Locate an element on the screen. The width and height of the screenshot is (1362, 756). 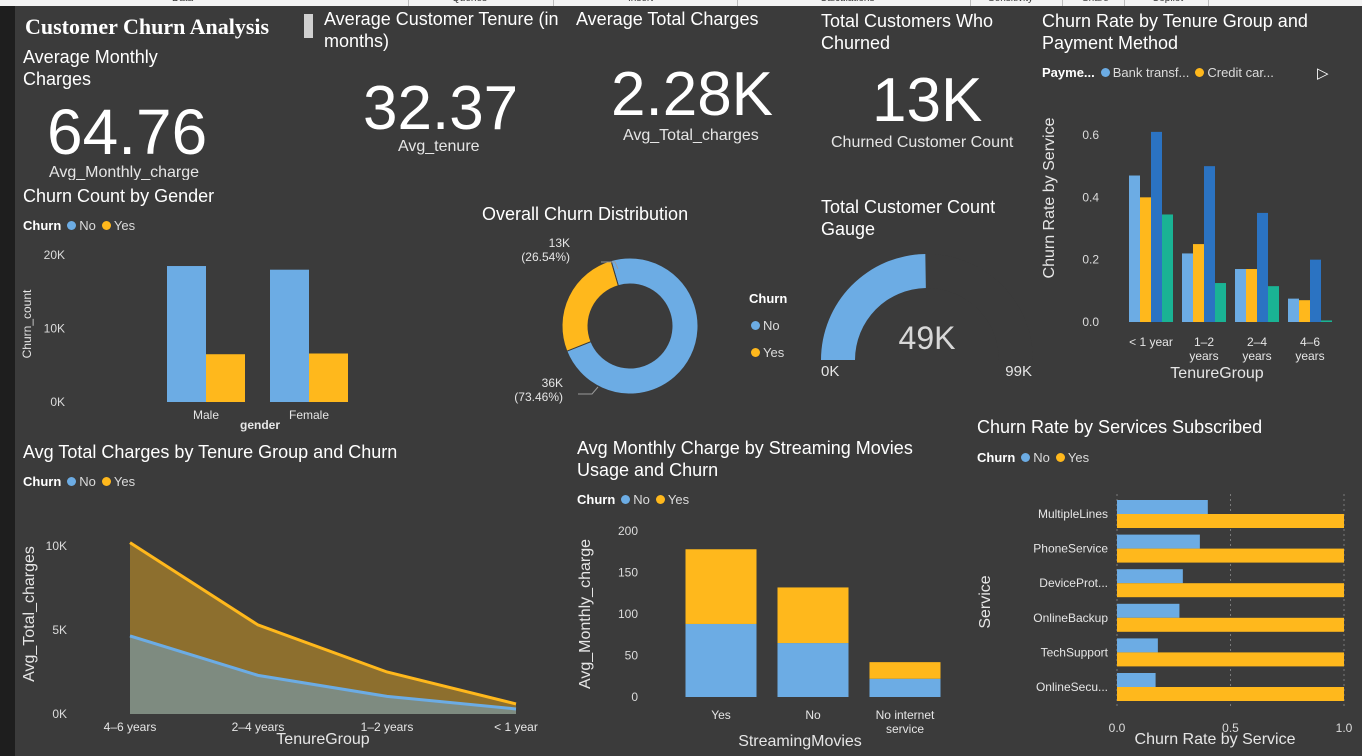
gender-bar-male-yes is located at coordinates (225, 378).